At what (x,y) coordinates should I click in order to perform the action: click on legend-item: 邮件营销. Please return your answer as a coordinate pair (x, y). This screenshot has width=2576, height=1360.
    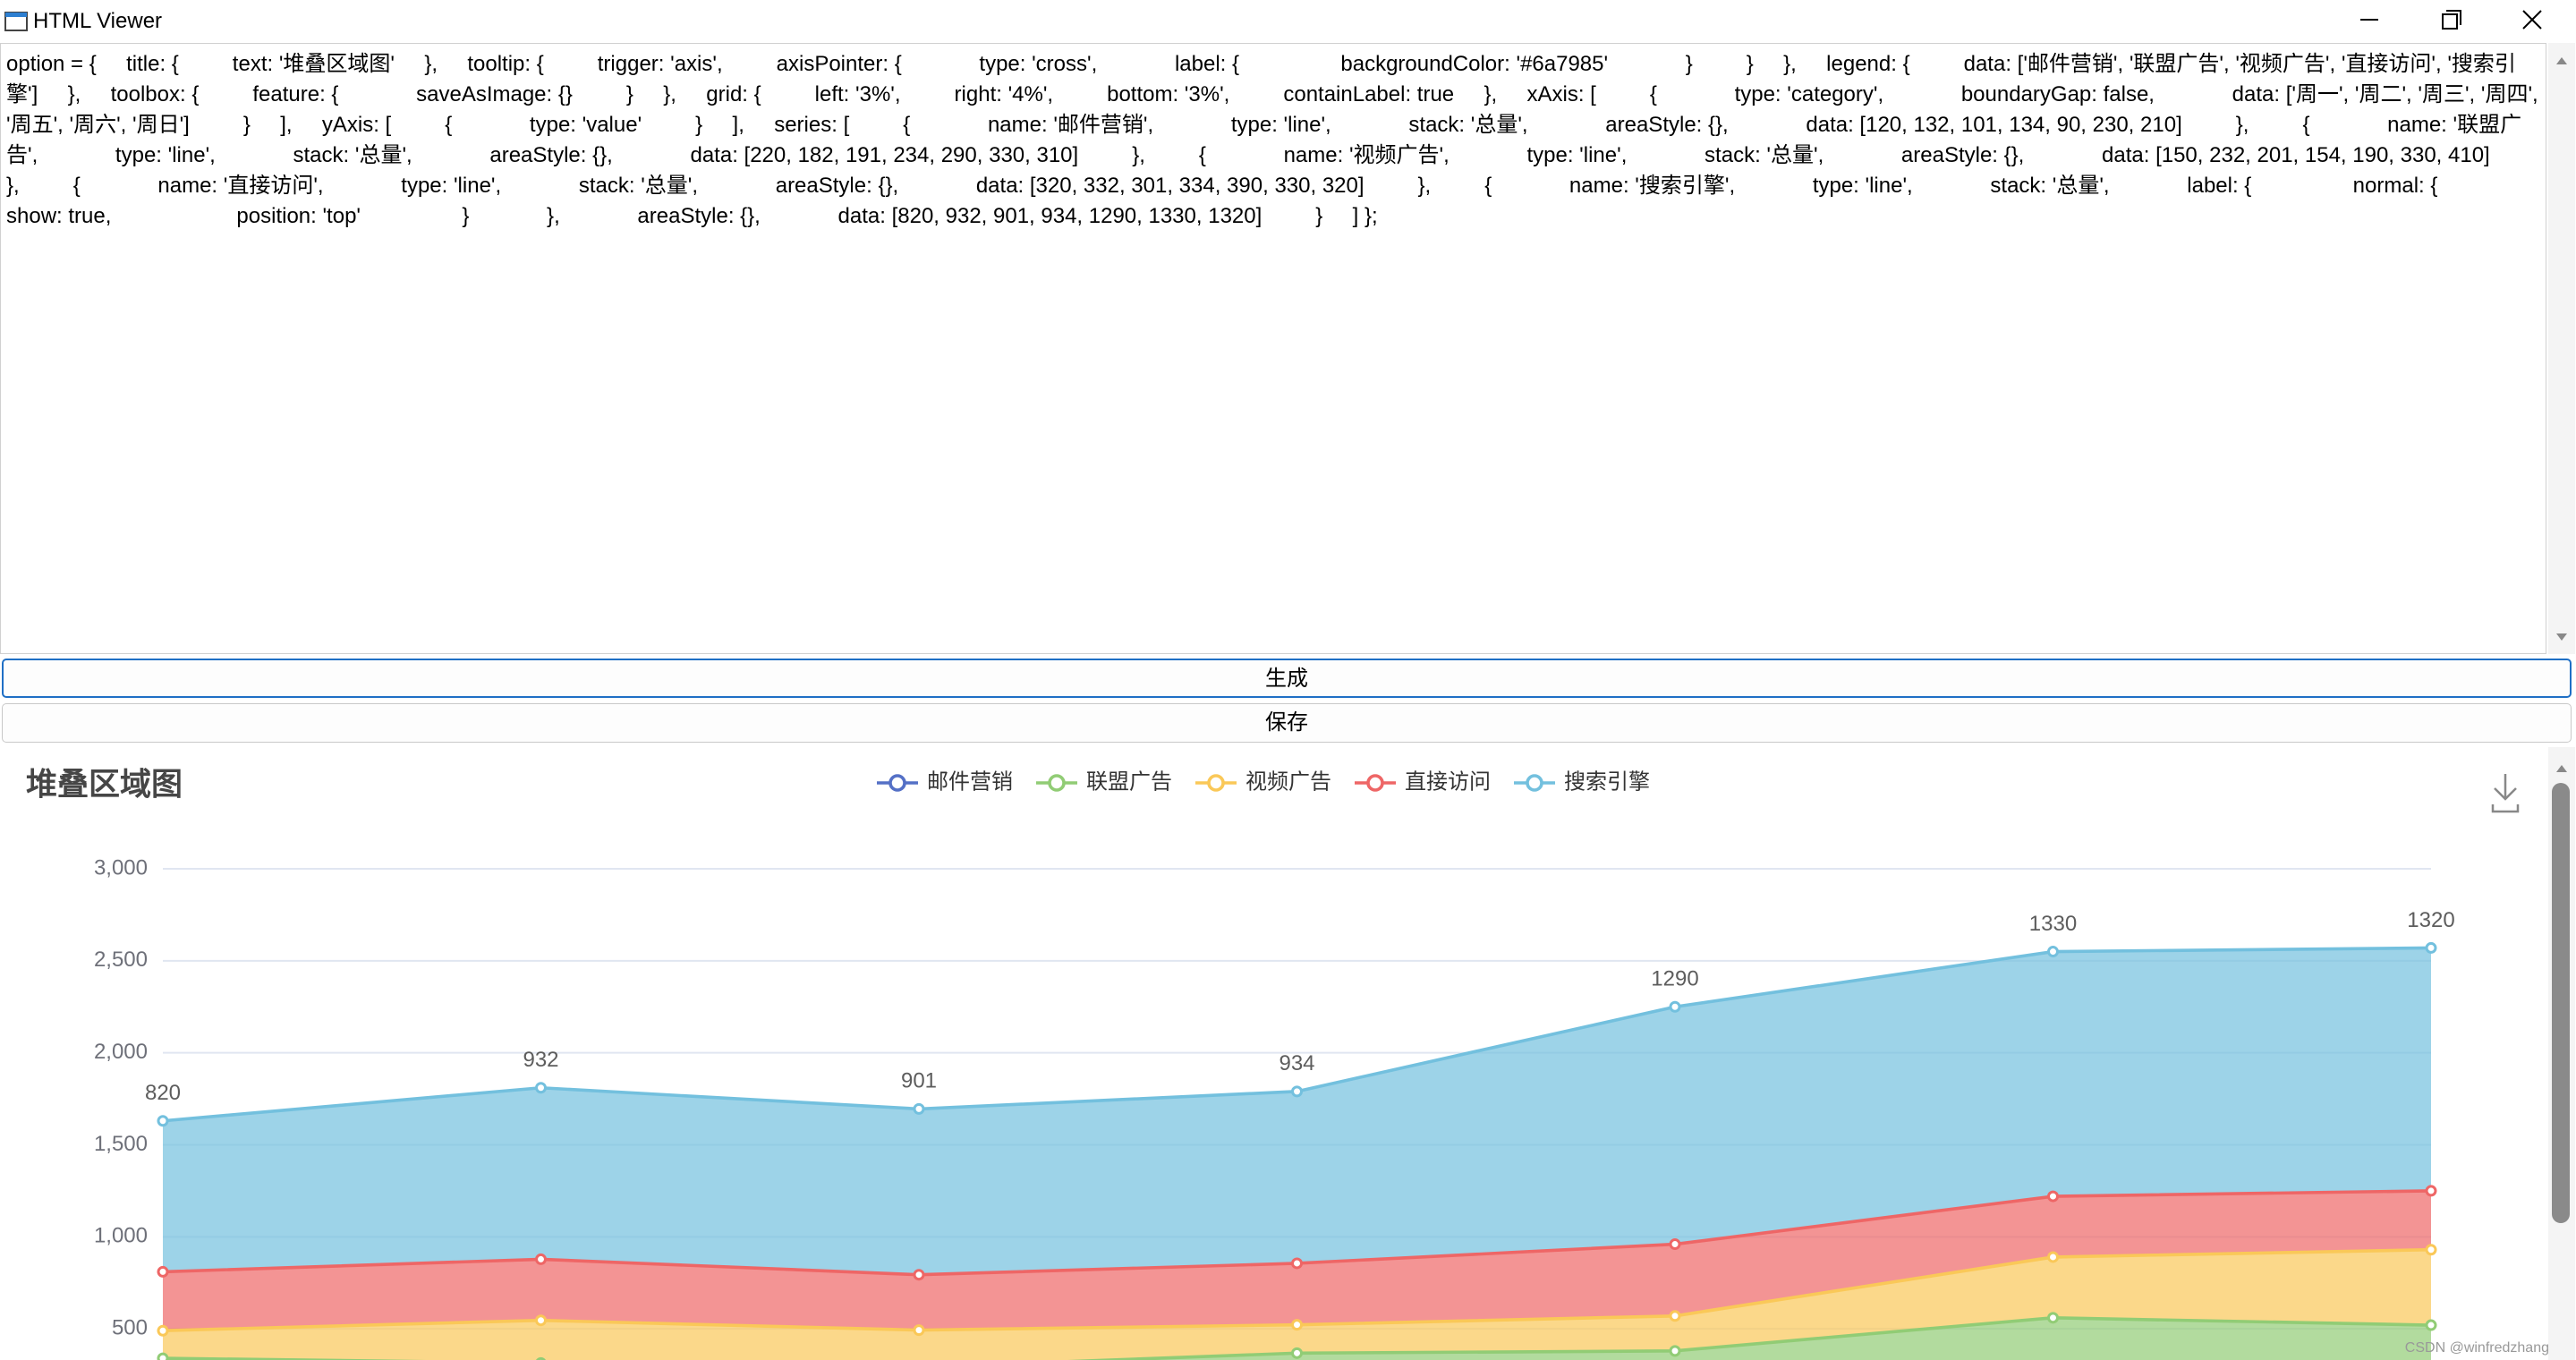
    Looking at the image, I should click on (945, 781).